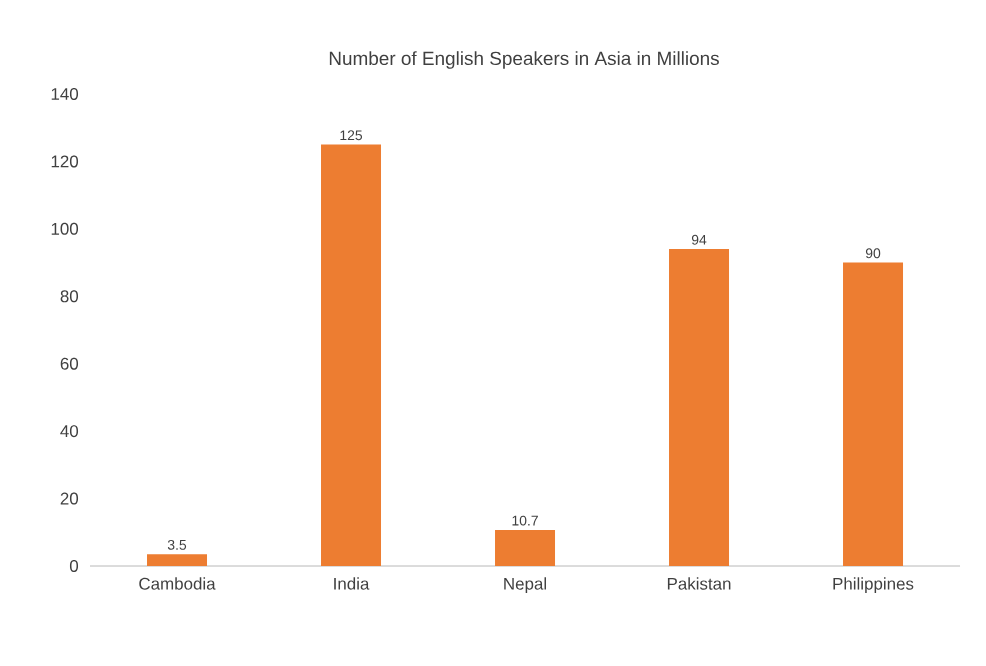  I want to click on y-tick-label: 20, so click(69, 498).